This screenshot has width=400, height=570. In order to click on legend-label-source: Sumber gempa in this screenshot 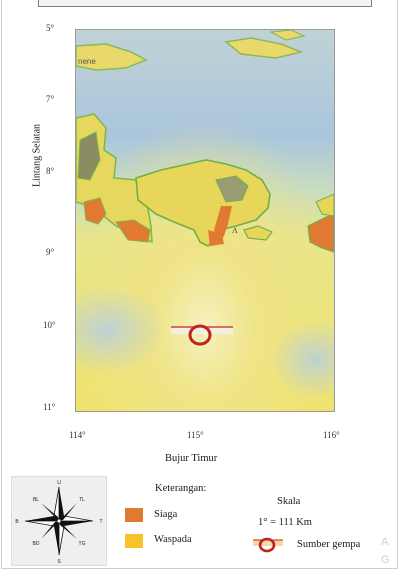, I will do `click(329, 544)`.